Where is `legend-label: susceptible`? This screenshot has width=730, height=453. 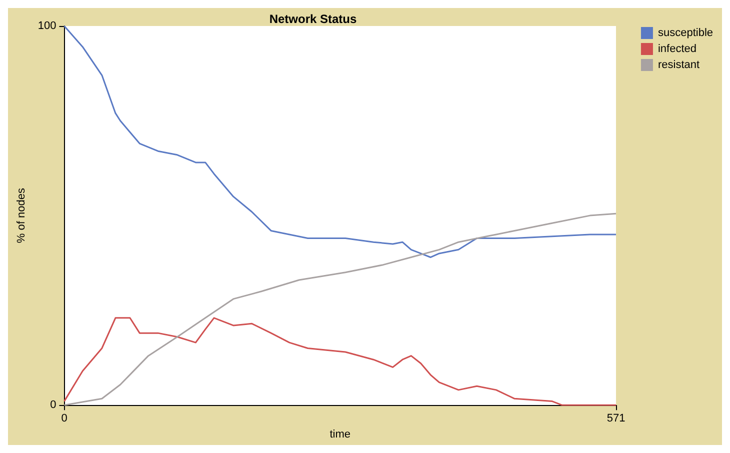 legend-label: susceptible is located at coordinates (686, 33).